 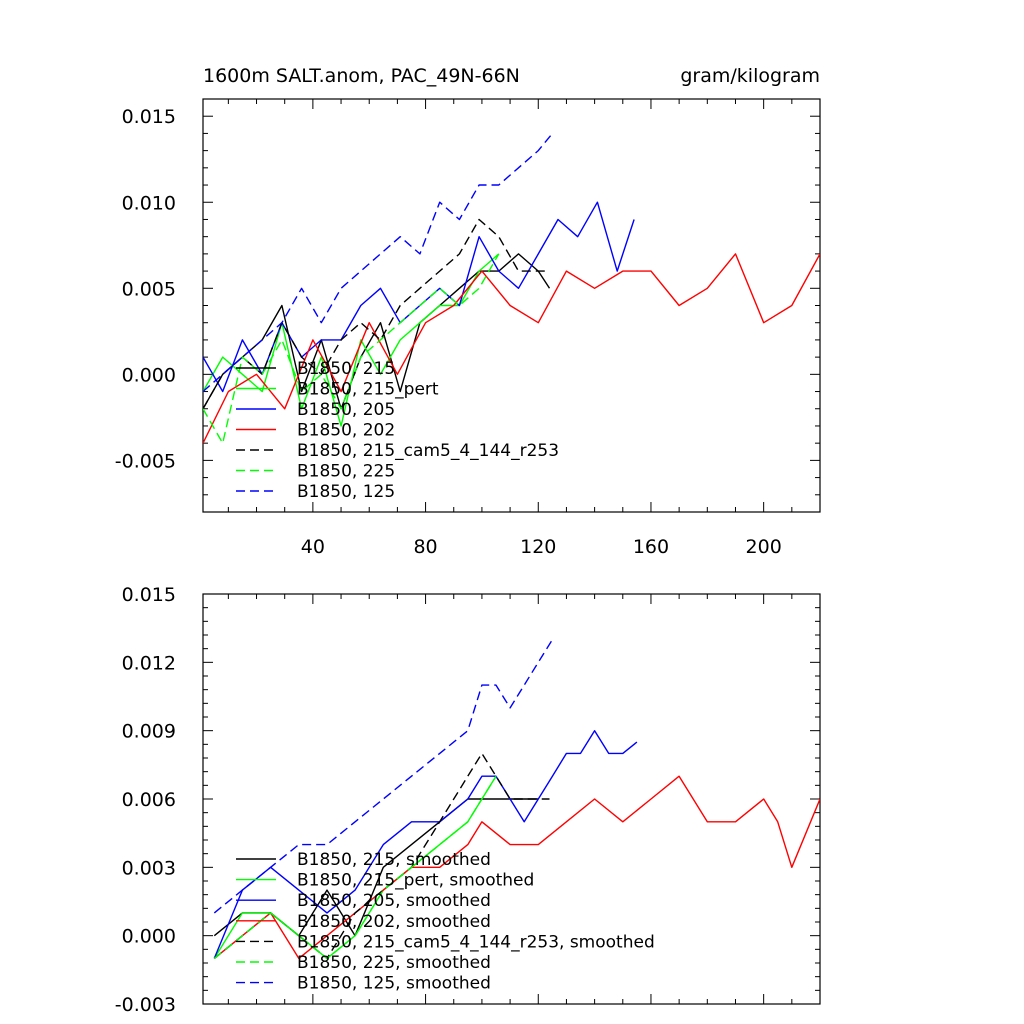 I want to click on legend-label: B1850, 215, so click(x=346, y=369).